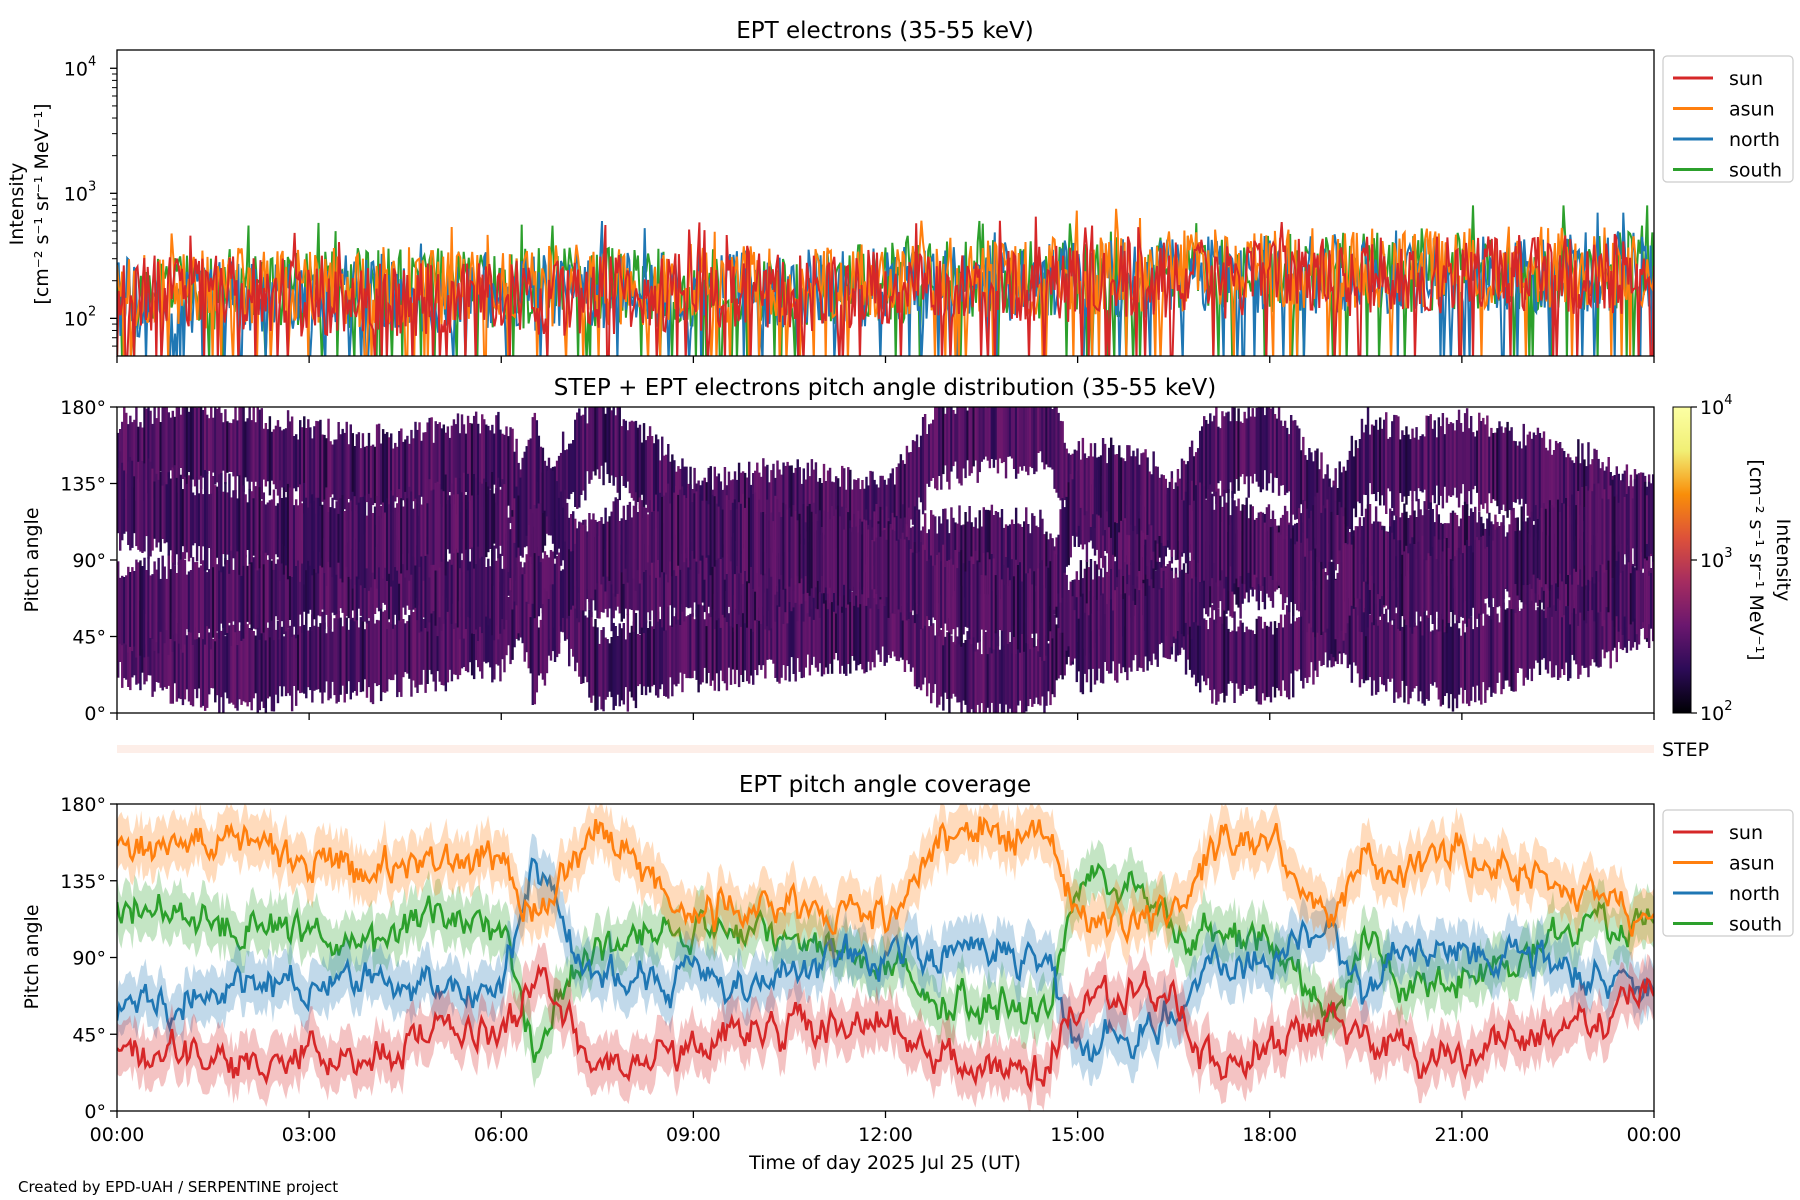  What do you see at coordinates (885, 716) in the screenshot?
I see `panel2-xticks` at bounding box center [885, 716].